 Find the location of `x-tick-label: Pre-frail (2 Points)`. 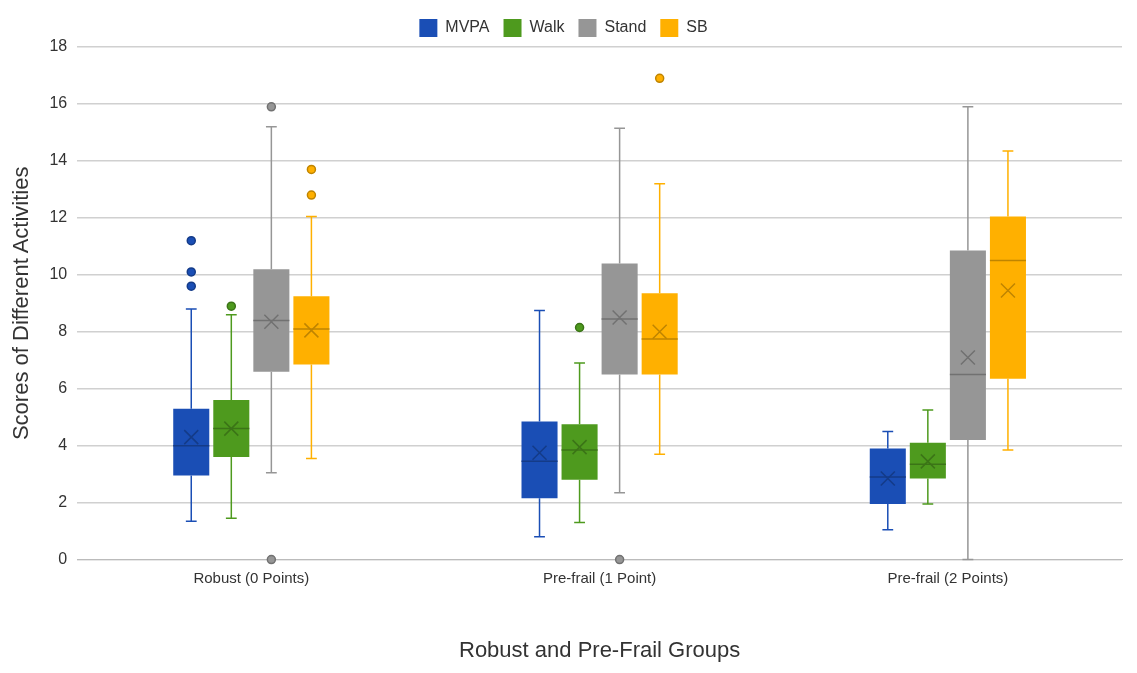

x-tick-label: Pre-frail (2 Points) is located at coordinates (948, 577).